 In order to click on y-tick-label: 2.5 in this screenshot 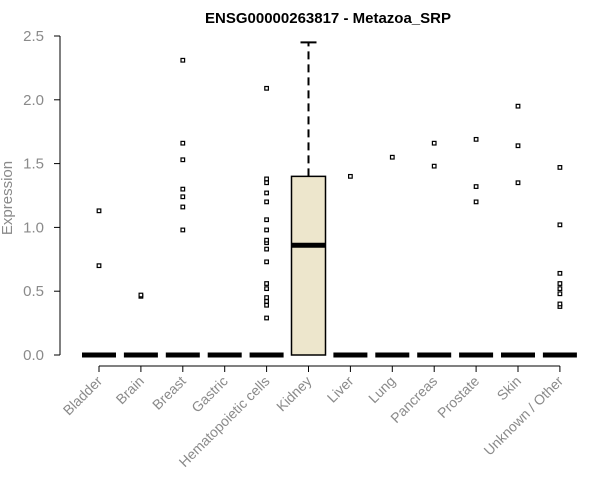, I will do `click(33, 36)`.